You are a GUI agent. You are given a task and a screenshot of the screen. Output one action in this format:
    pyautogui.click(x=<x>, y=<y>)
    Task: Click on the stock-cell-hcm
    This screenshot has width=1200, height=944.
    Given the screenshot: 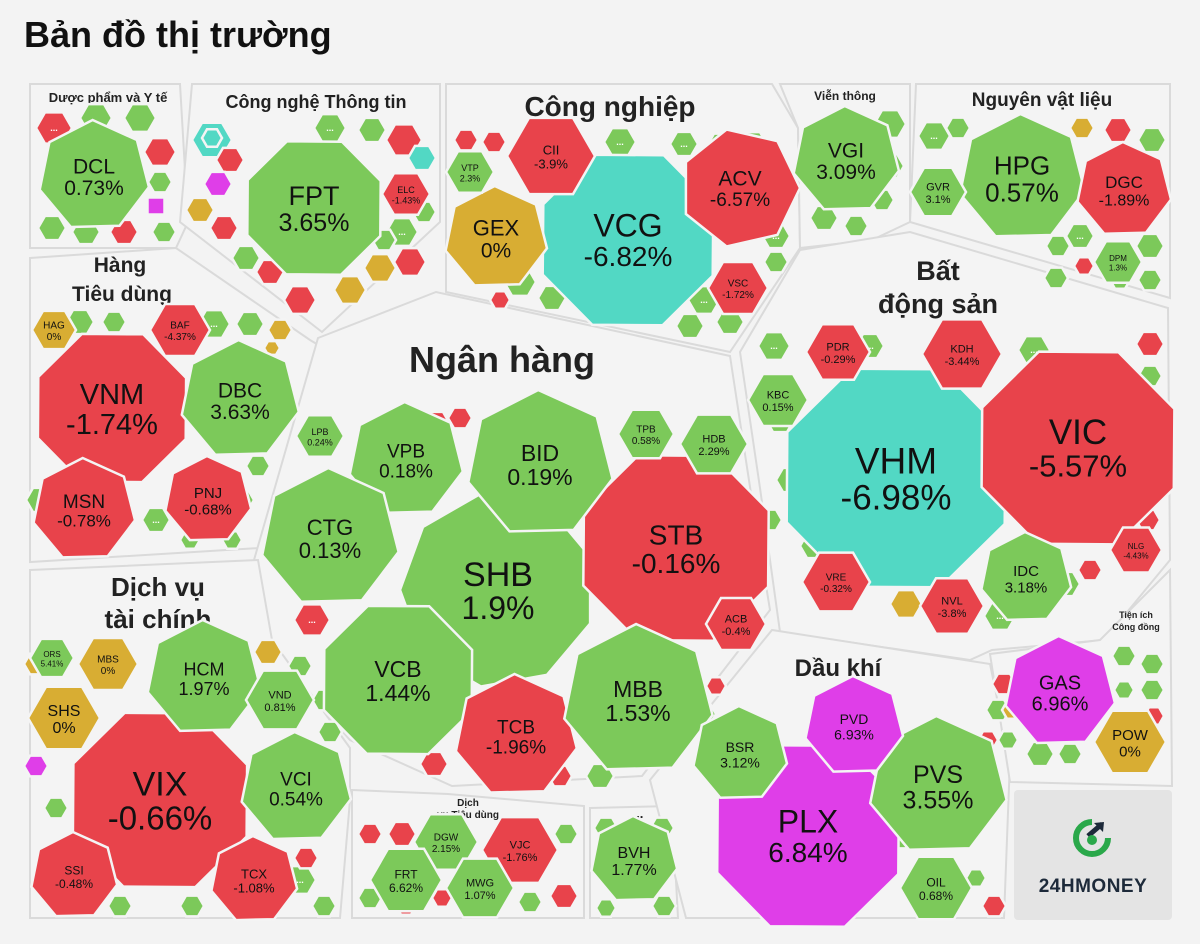 What is the action you would take?
    pyautogui.click(x=204, y=675)
    